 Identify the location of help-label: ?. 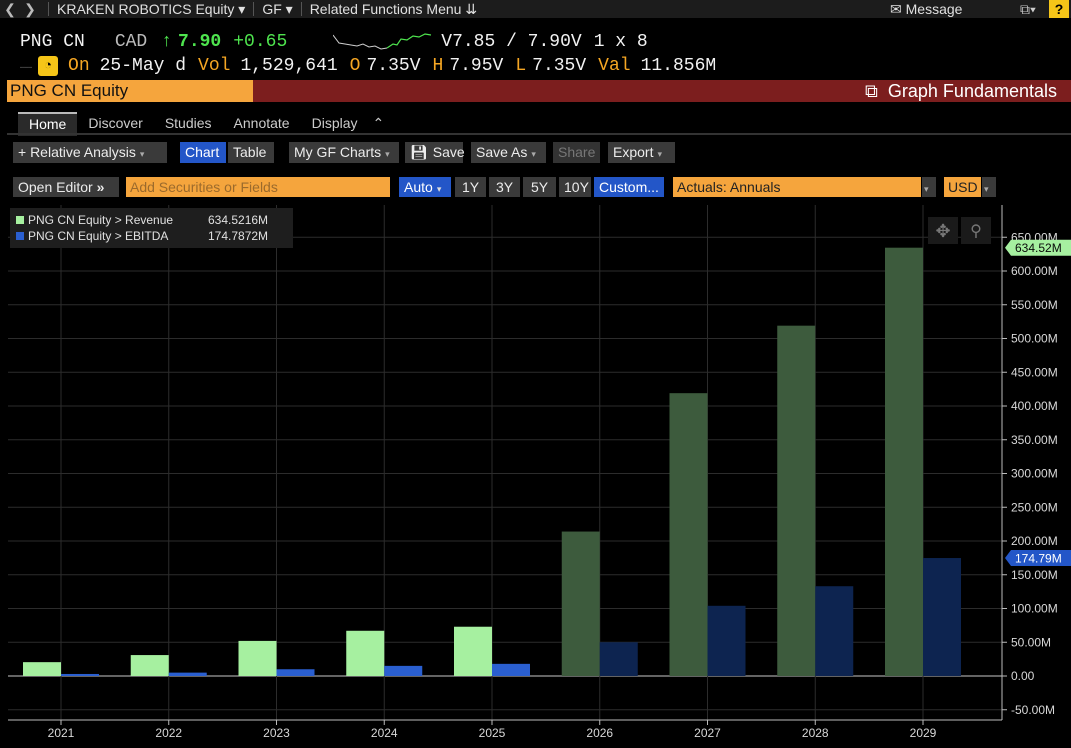
(1059, 9).